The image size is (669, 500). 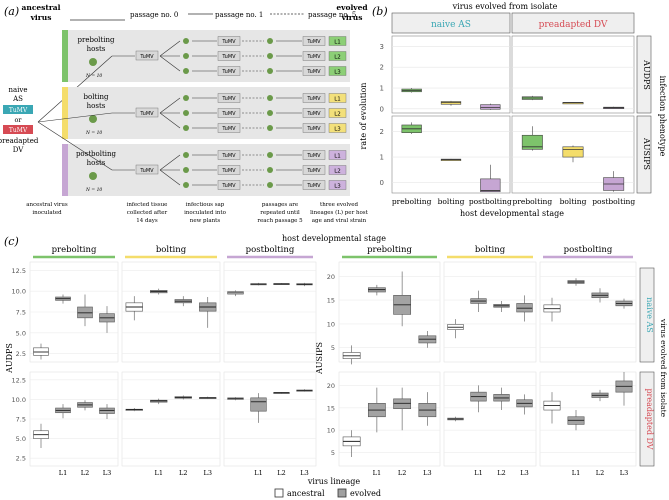 What do you see at coordinates (331, 324) in the screenshot?
I see `c-ytick-1-0-2: 10` at bounding box center [331, 324].